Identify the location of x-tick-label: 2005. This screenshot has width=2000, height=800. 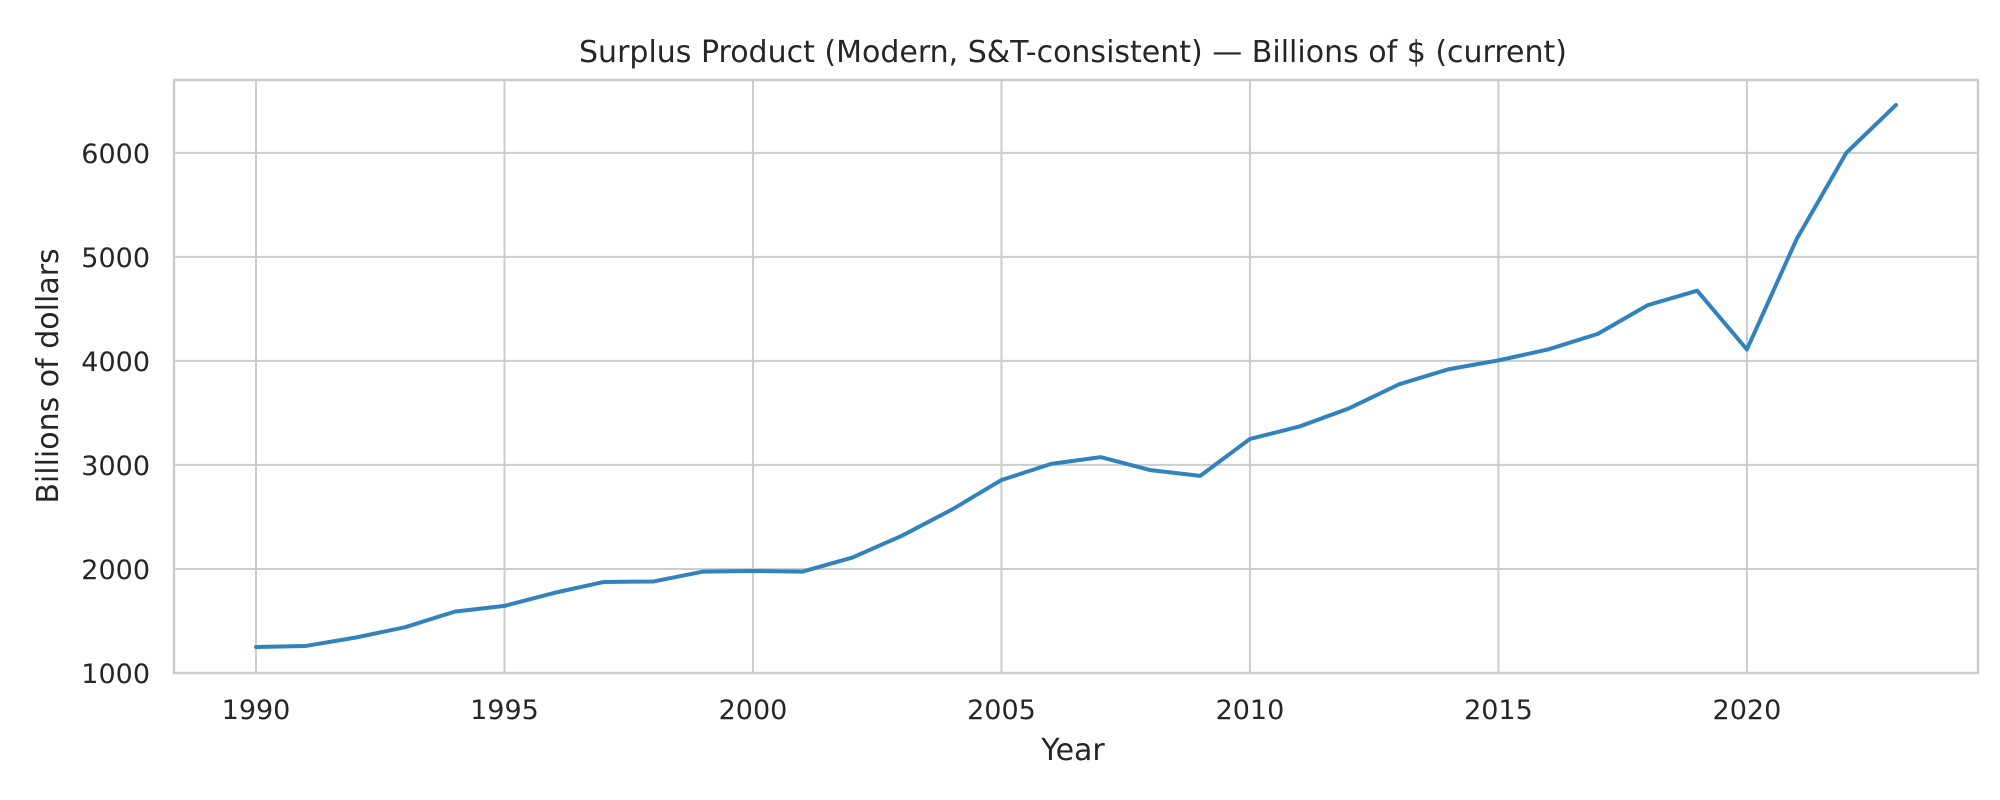
(1001, 710).